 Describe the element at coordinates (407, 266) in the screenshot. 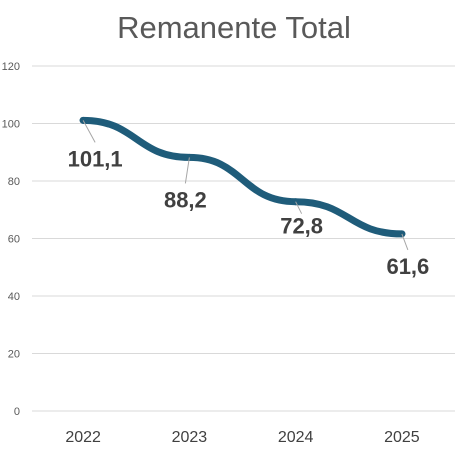

I see `data-label: 61,6` at that location.